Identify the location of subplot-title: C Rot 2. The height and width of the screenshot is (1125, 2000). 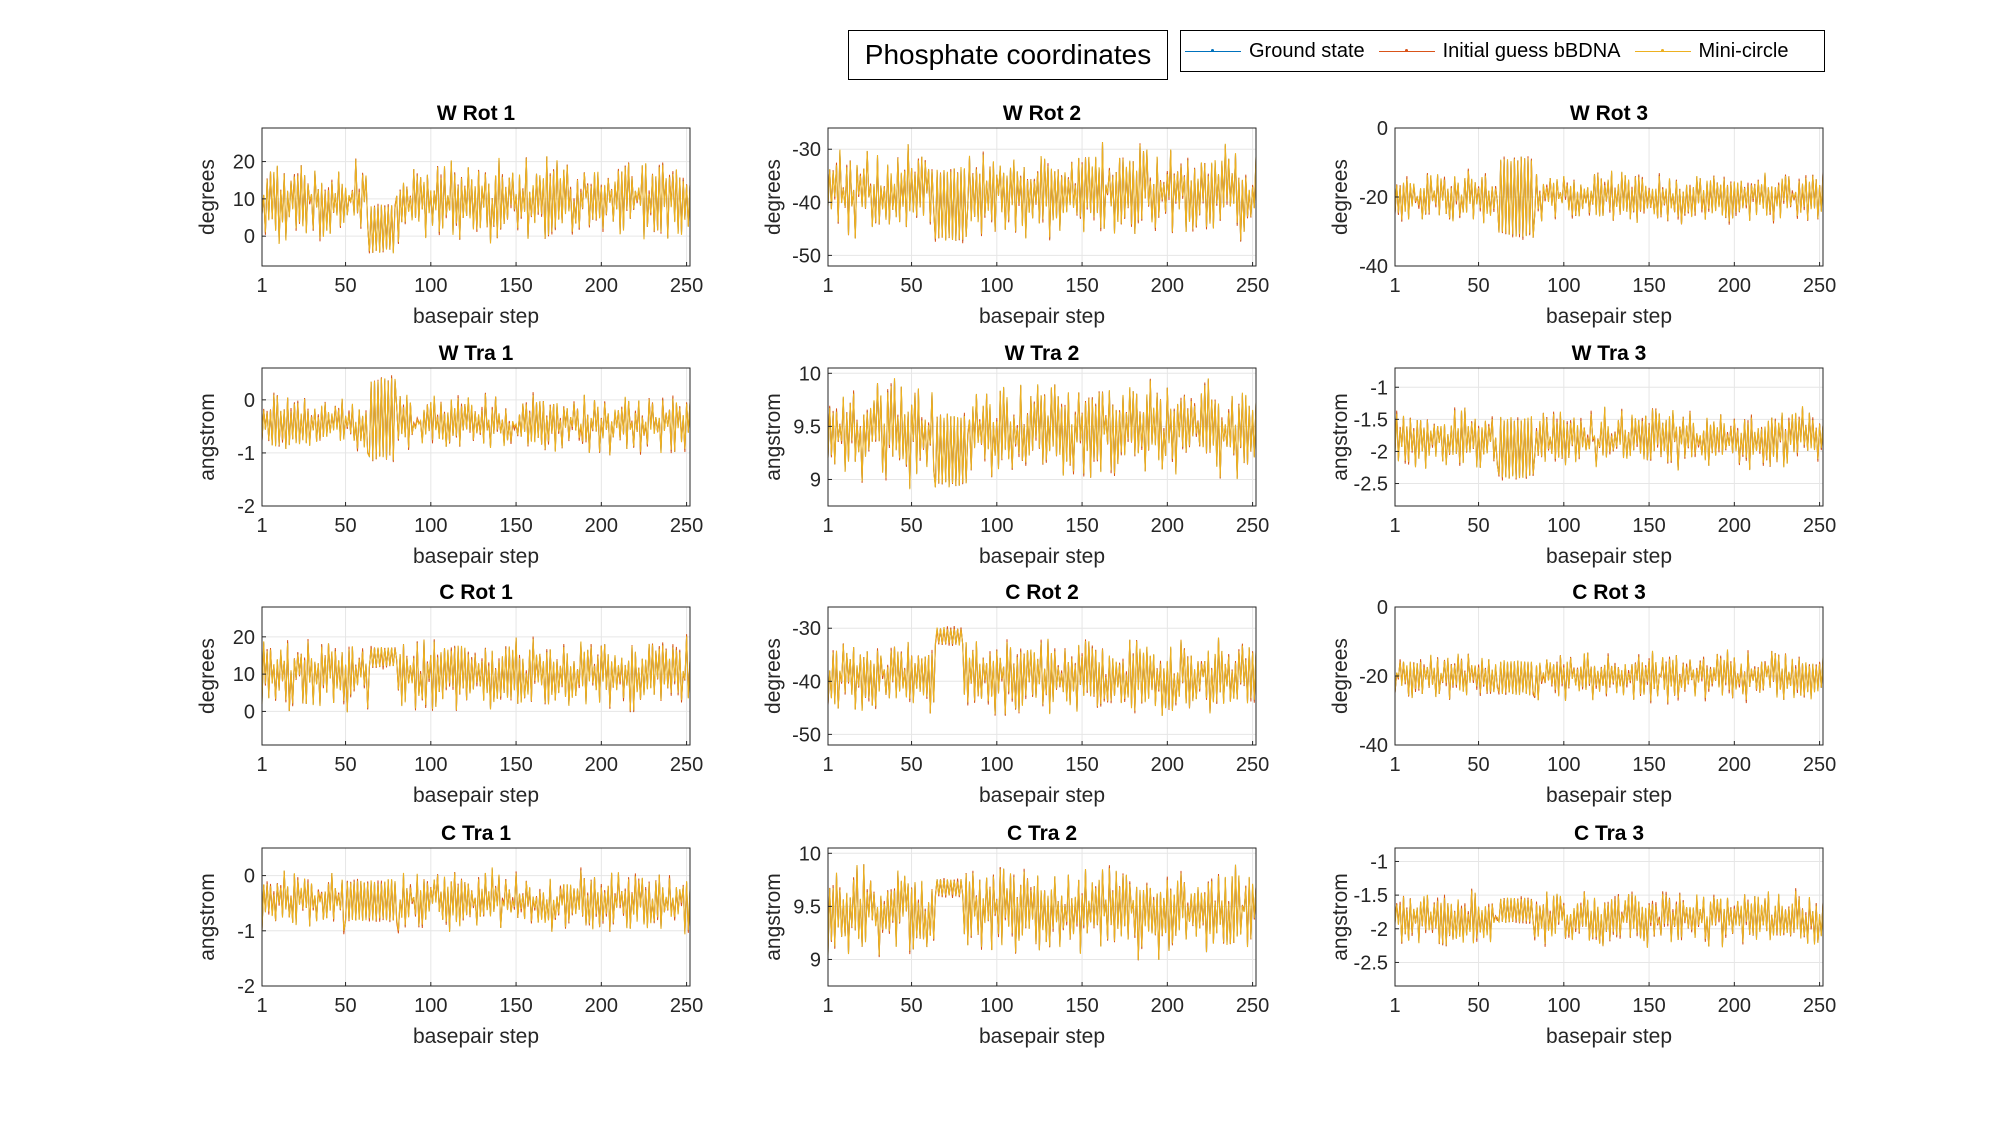
(1042, 592).